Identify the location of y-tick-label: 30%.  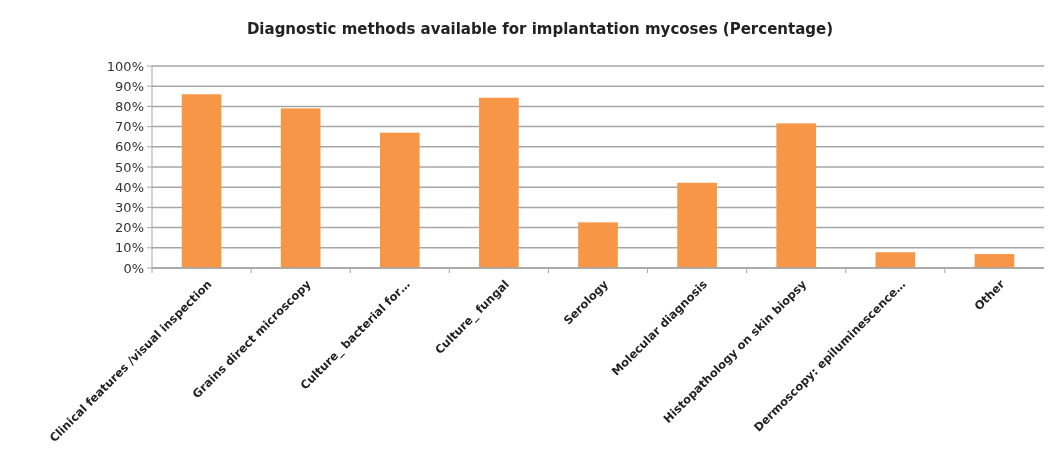
(129, 207).